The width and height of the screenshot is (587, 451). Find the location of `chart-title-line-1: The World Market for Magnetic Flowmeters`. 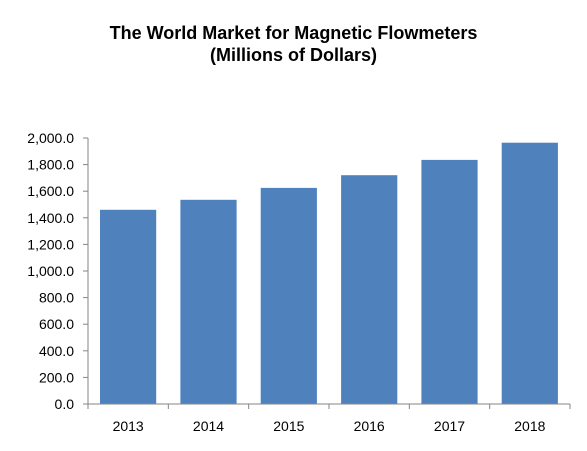

chart-title-line-1: The World Market for Magnetic Flowmeters is located at coordinates (293, 33).